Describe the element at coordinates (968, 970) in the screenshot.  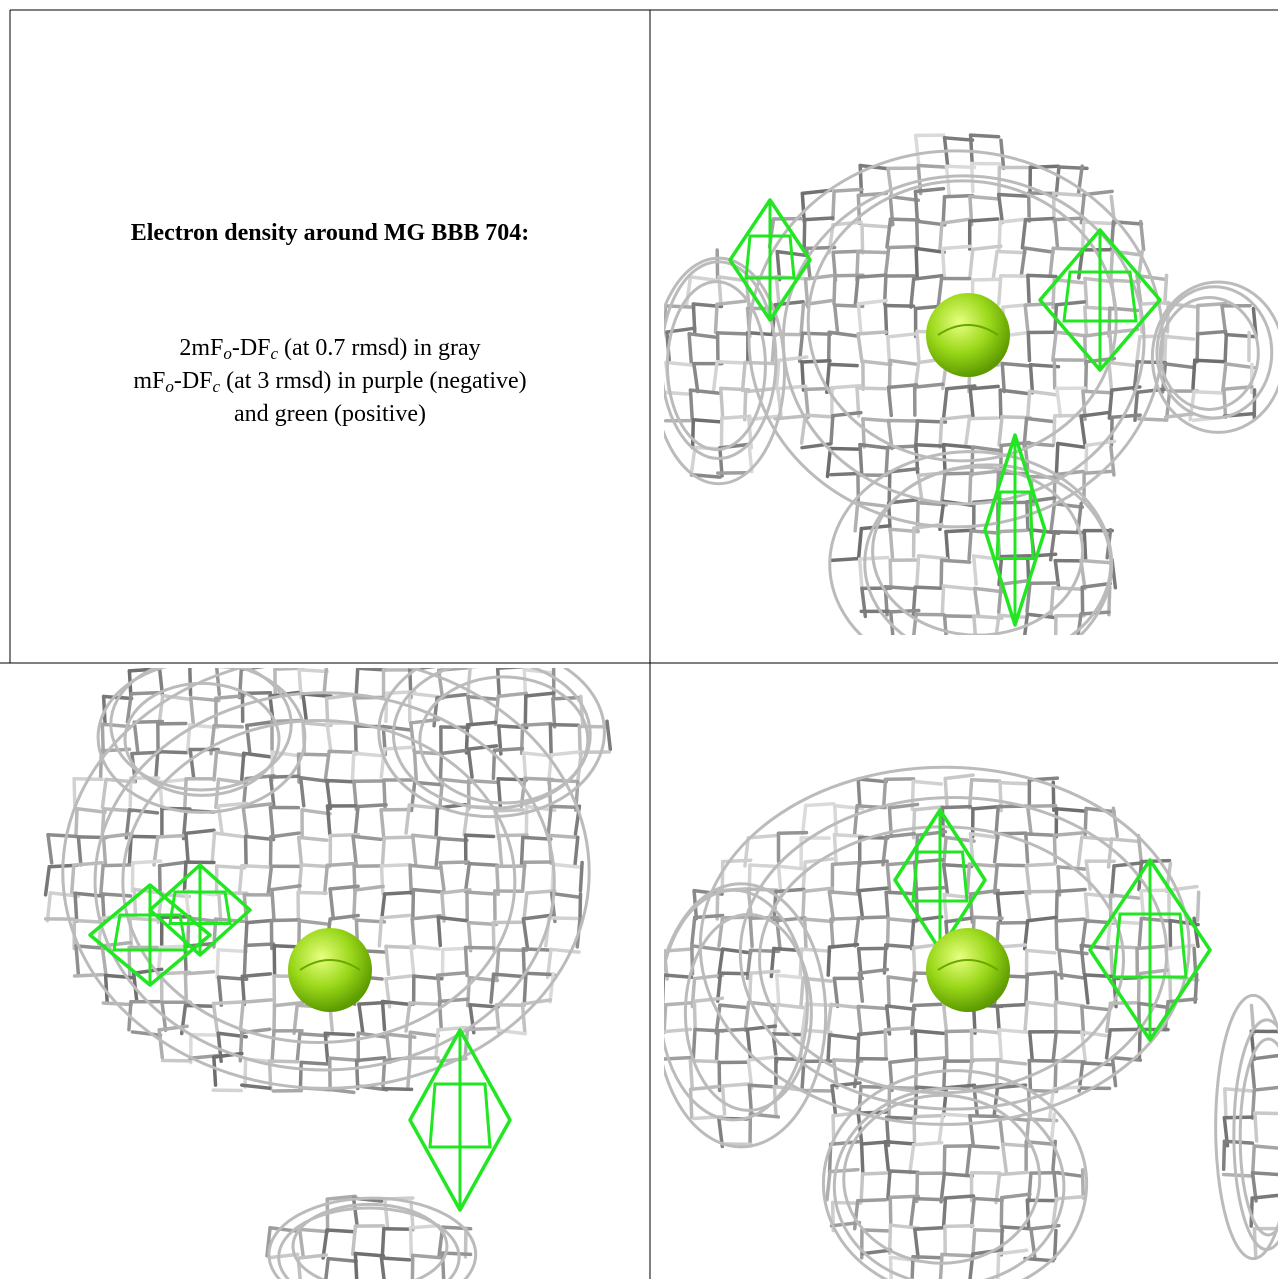
I see `mg-atom` at that location.